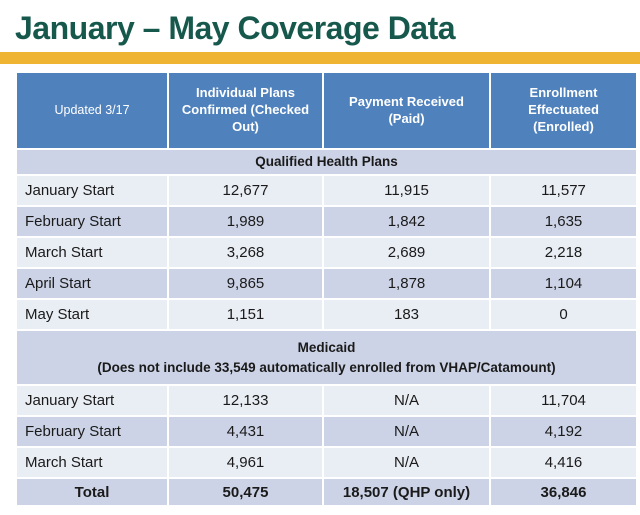  What do you see at coordinates (92, 314) in the screenshot?
I see `row-label: May Start` at bounding box center [92, 314].